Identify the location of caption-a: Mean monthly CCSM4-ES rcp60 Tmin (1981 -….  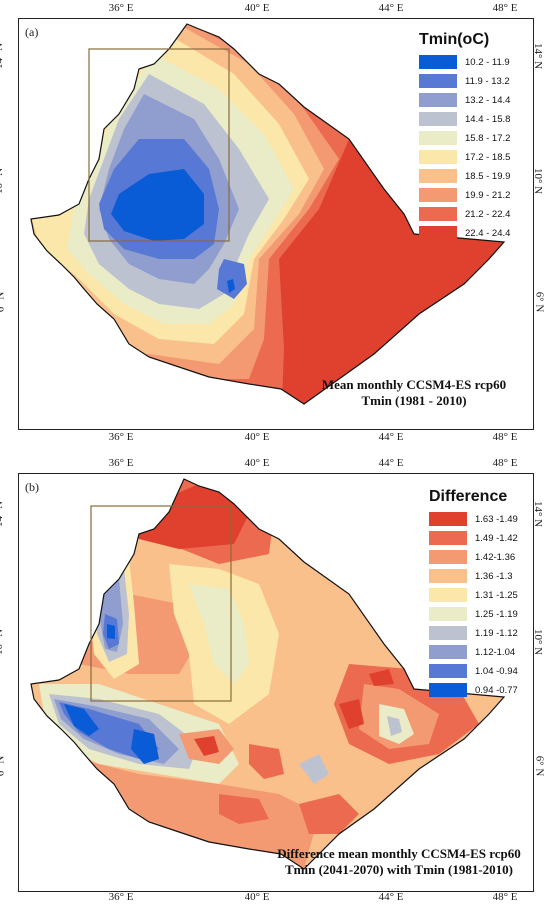
(414, 393).